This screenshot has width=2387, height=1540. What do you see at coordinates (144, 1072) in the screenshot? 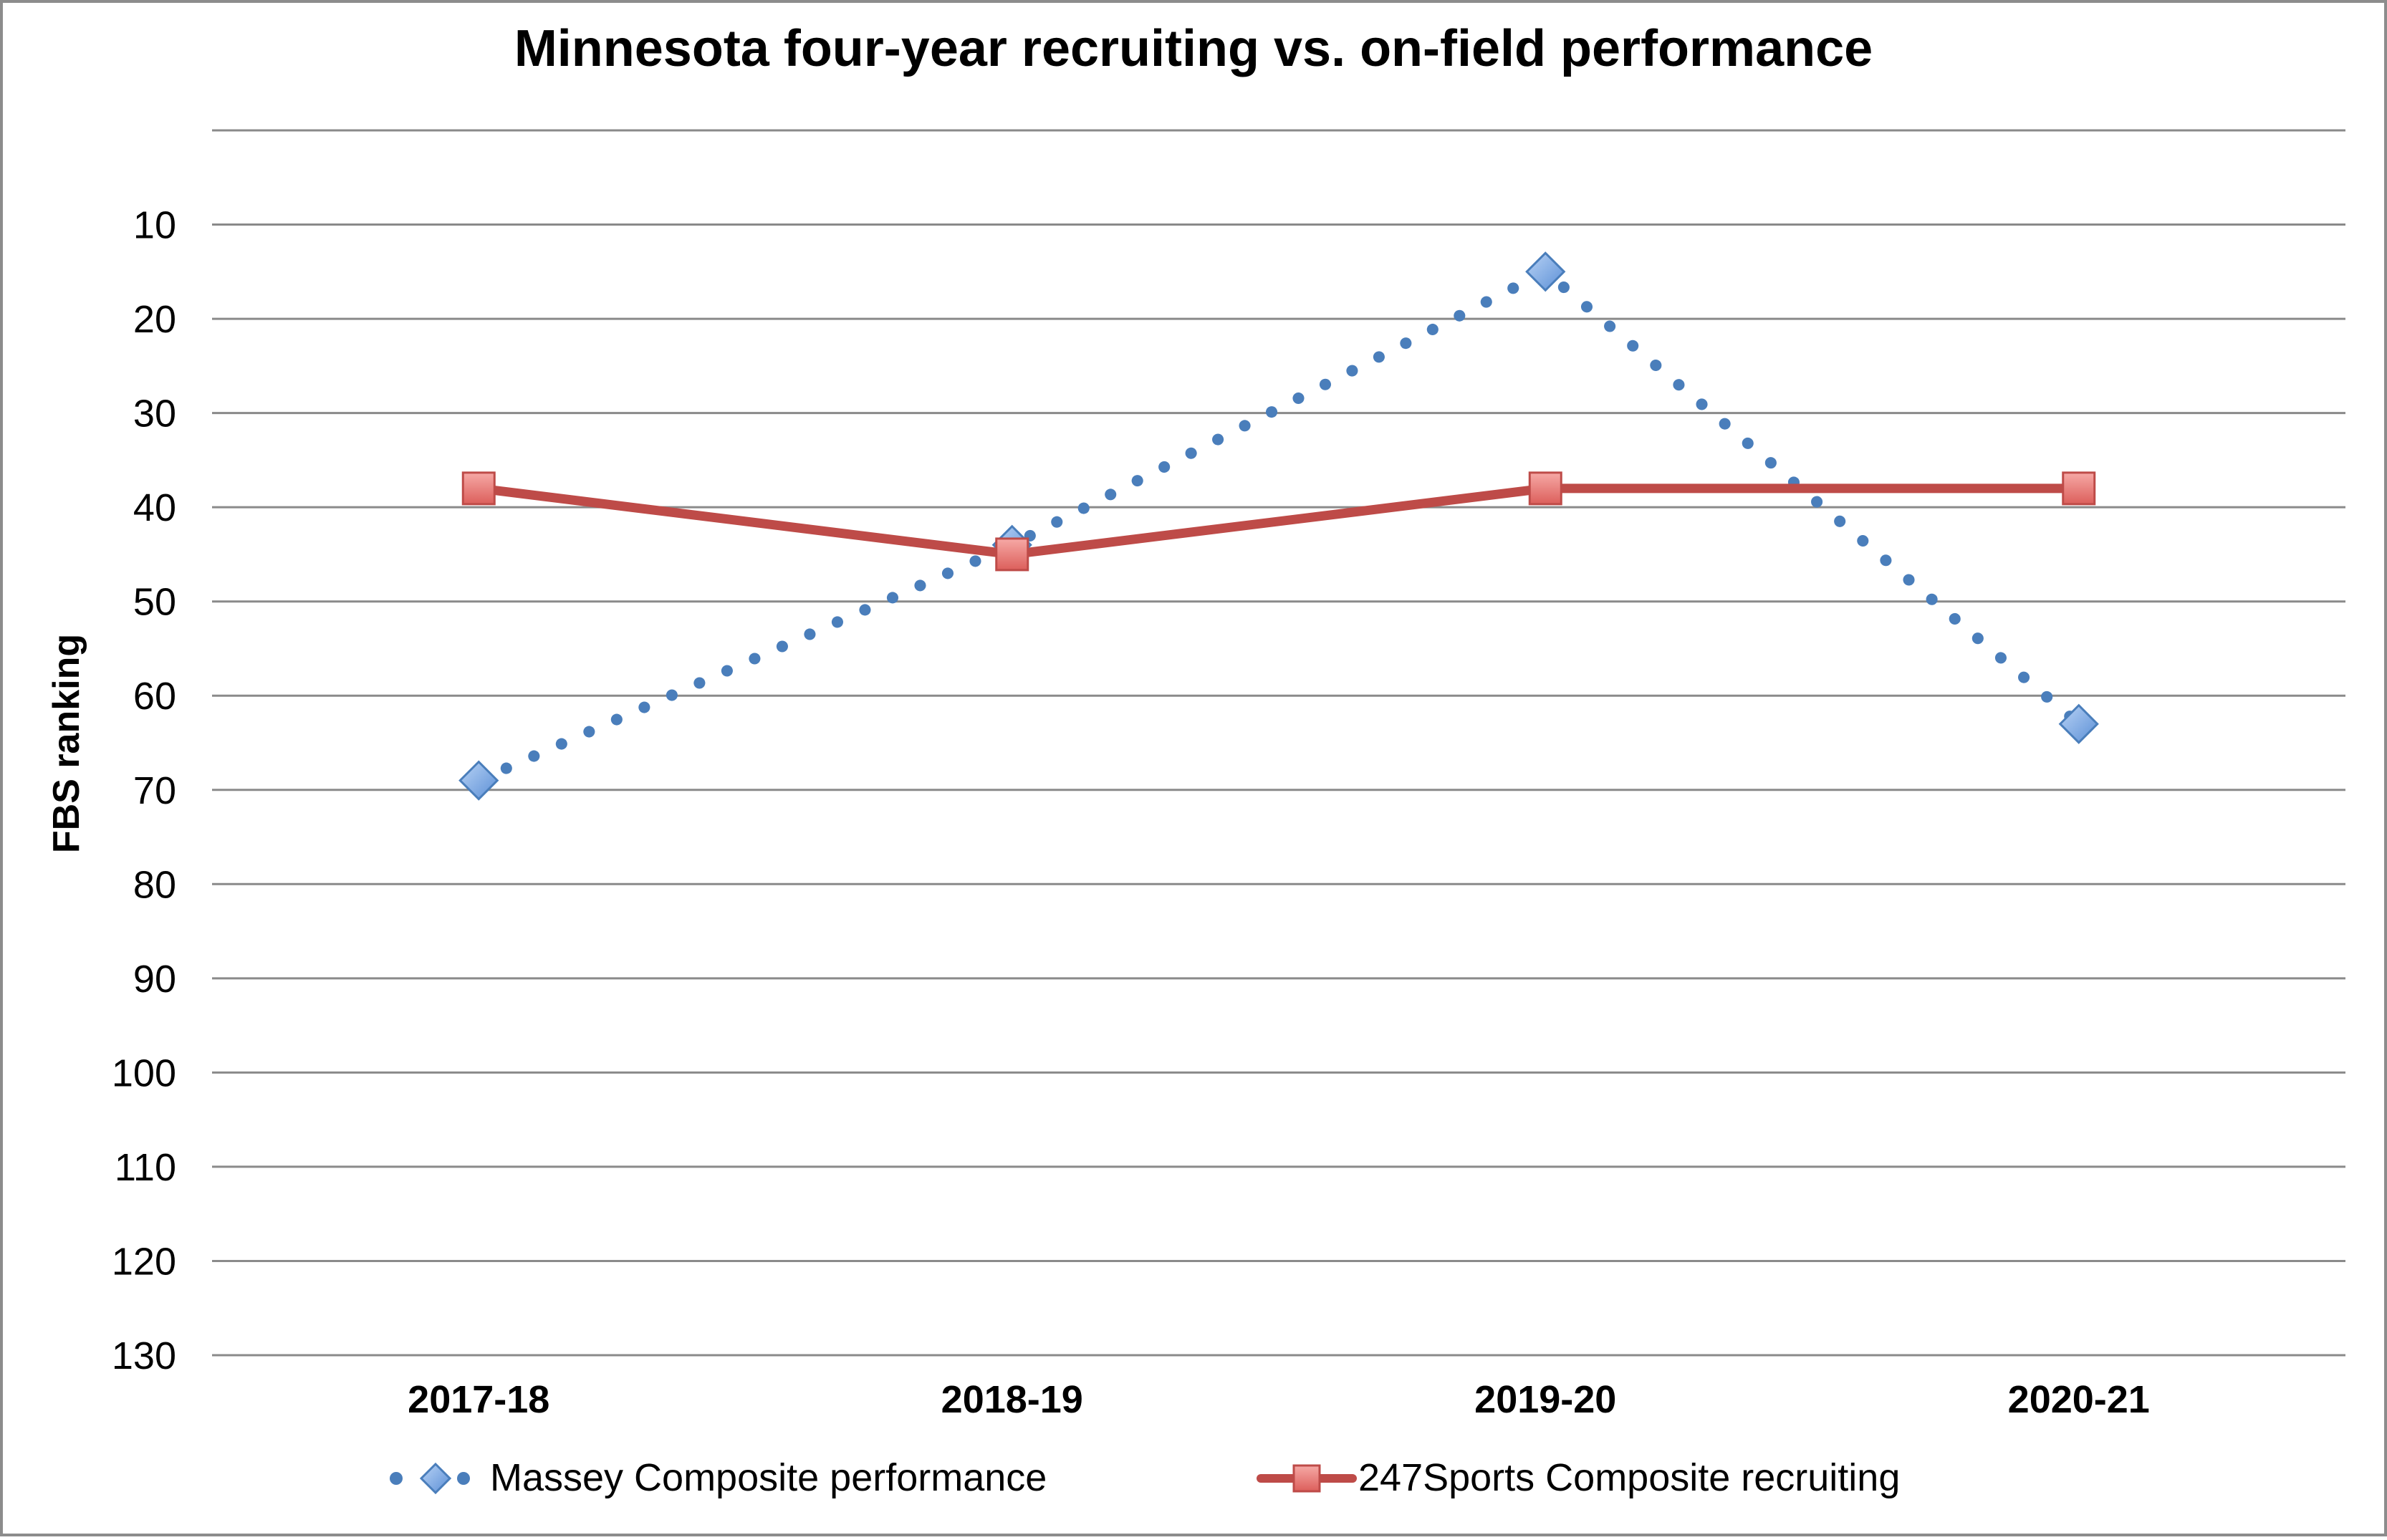
I see `y-tick-label: 100` at bounding box center [144, 1072].